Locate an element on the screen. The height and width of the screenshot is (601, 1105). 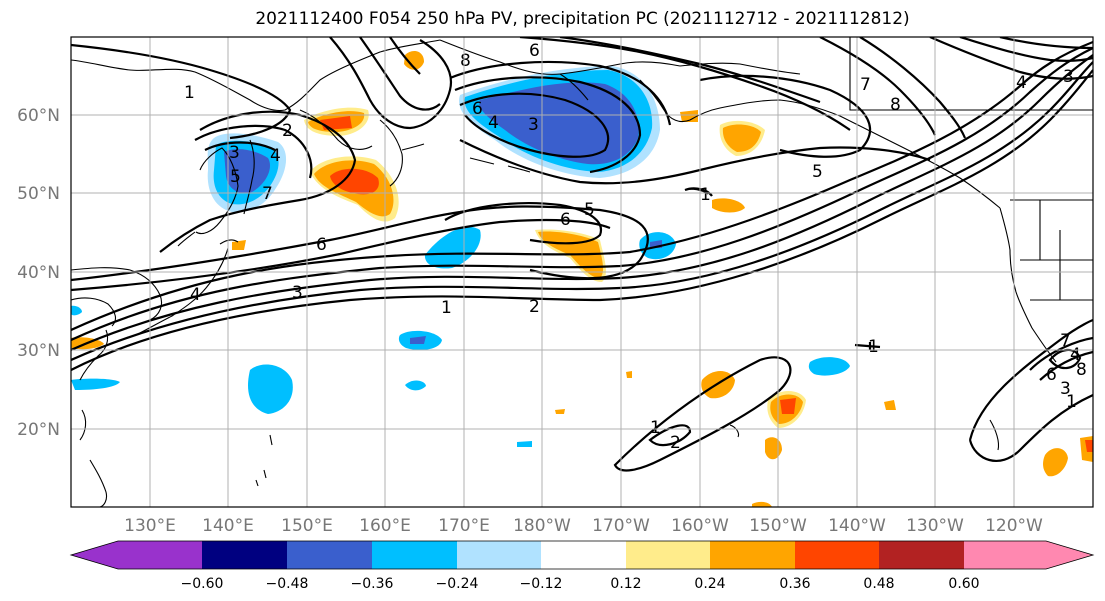
lon-label: 140°W is located at coordinates (857, 526).